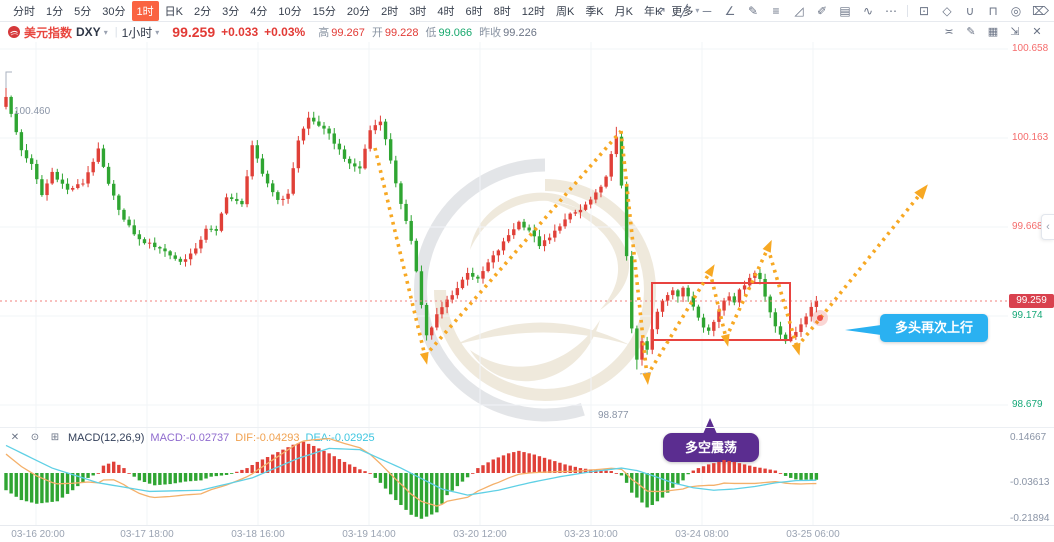  What do you see at coordinates (480, 534) in the screenshot?
I see `time-axis-label: 03-20 12:00` at bounding box center [480, 534].